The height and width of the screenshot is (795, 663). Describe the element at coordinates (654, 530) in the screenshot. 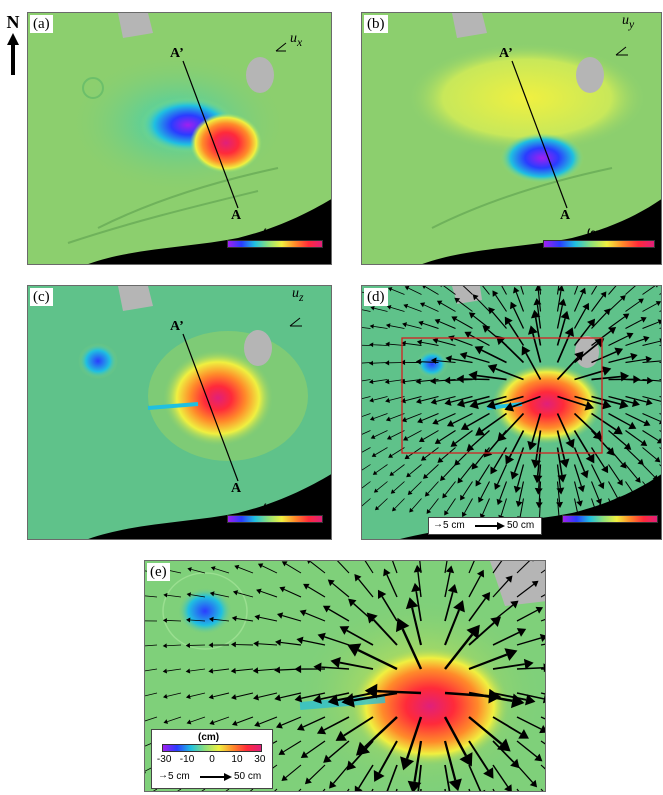

I see `colorbar-tick: 30` at that location.